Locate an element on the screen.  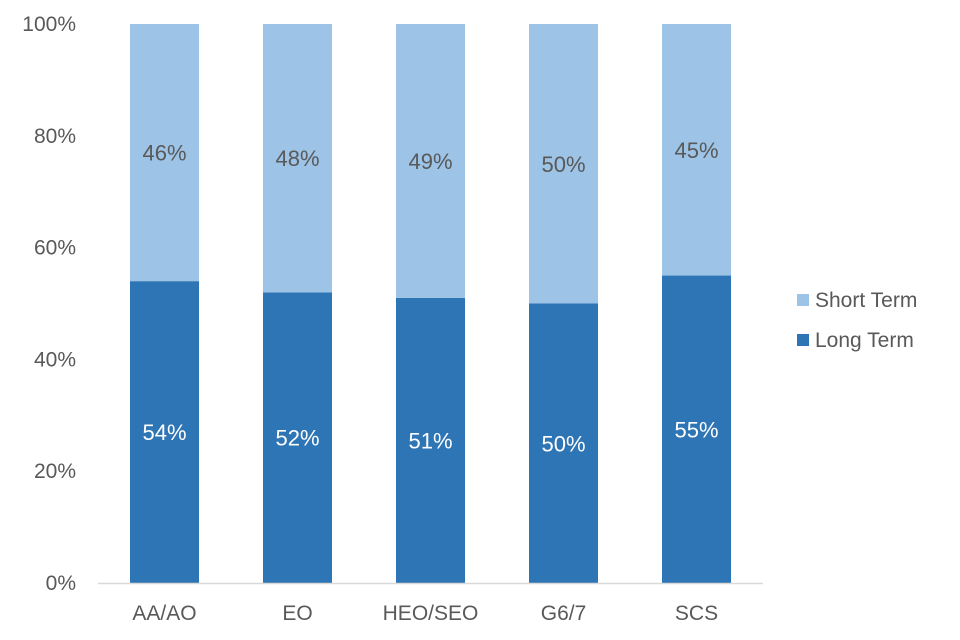
data-label: 54% is located at coordinates (164, 432).